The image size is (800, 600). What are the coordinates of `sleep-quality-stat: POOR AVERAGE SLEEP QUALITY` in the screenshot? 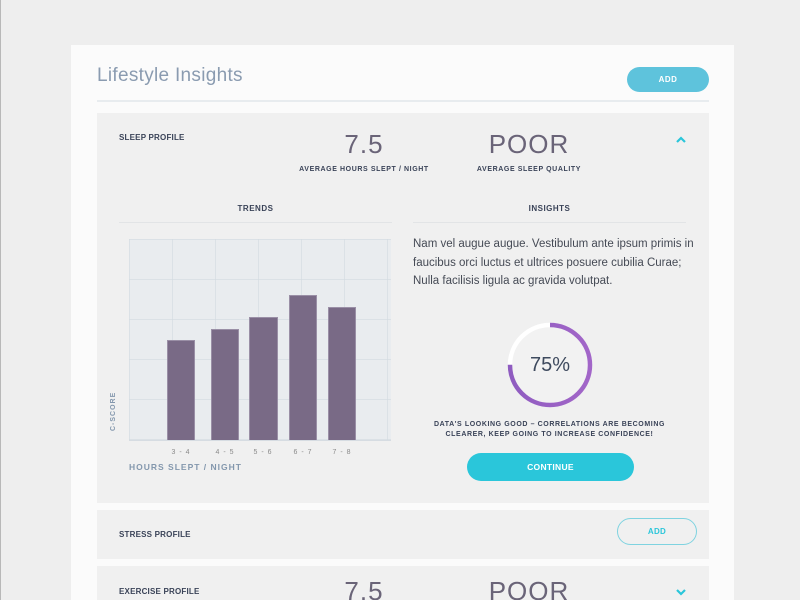 It's located at (529, 151).